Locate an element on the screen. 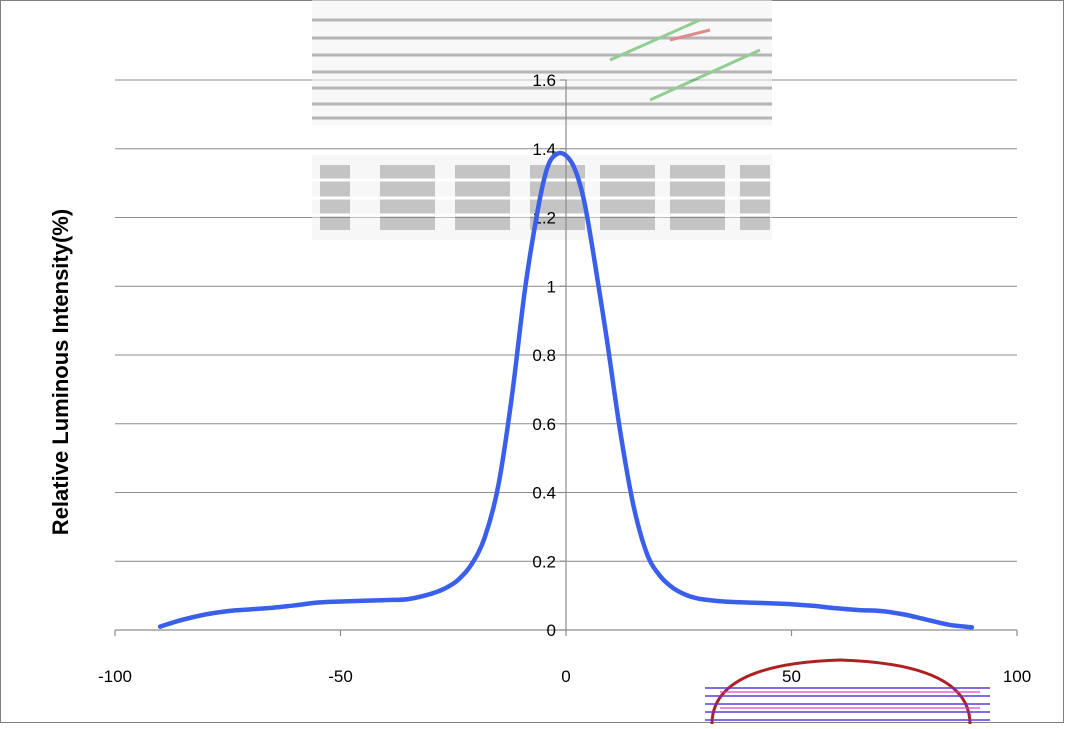 This screenshot has height=729, width=1065. y-tick-label-0: 0 is located at coordinates (551, 630).